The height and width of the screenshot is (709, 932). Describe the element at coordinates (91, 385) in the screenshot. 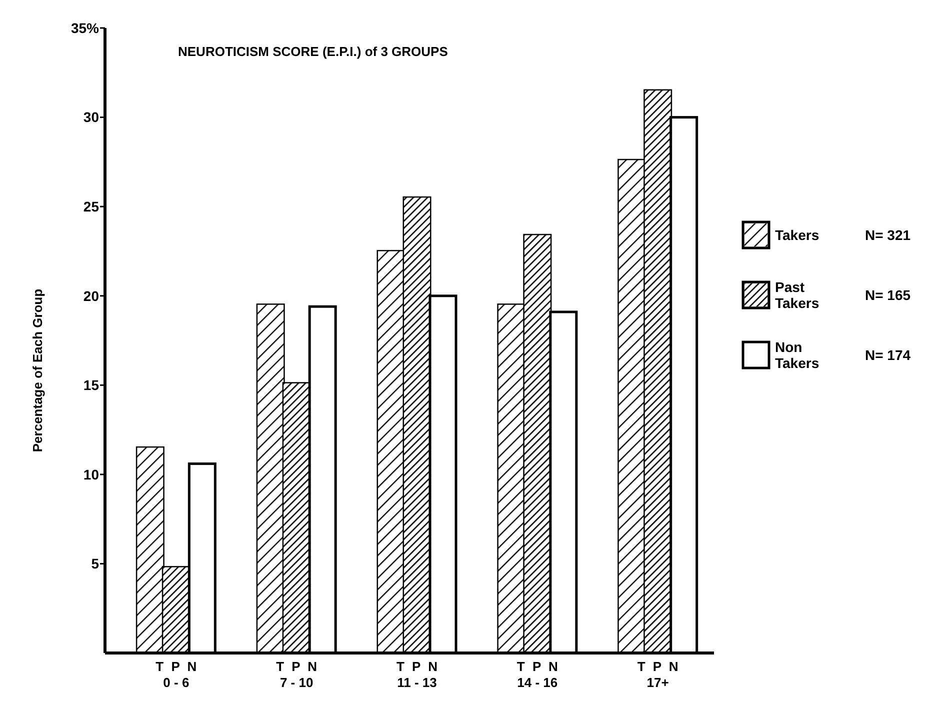

I see `y-tick-label: 15` at that location.